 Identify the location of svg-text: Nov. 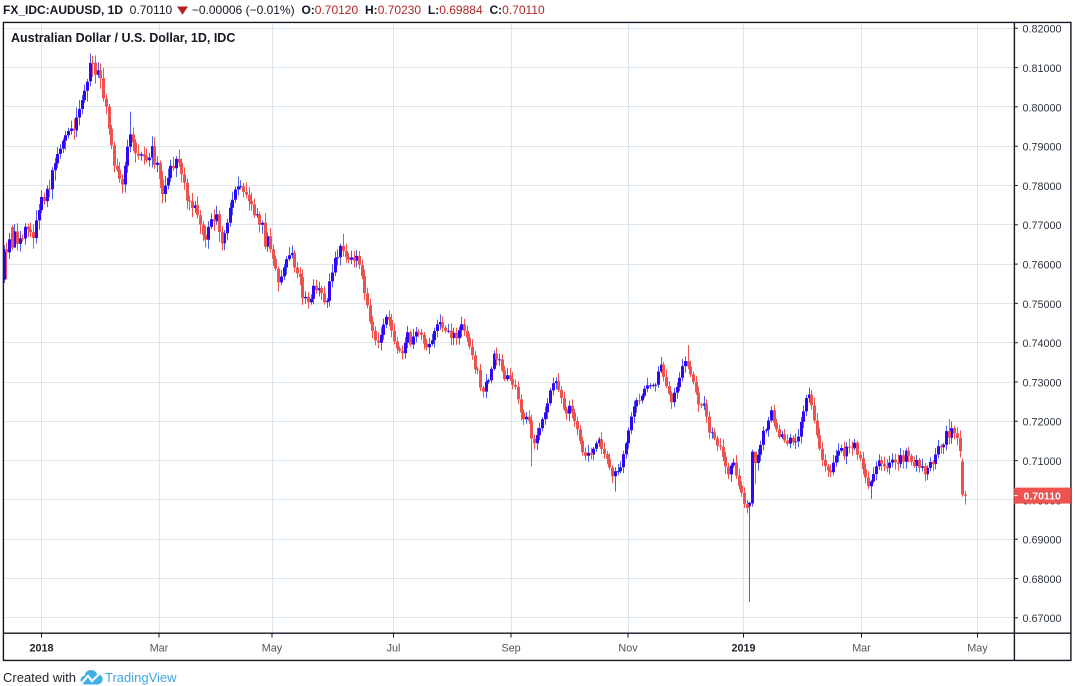
(628, 649).